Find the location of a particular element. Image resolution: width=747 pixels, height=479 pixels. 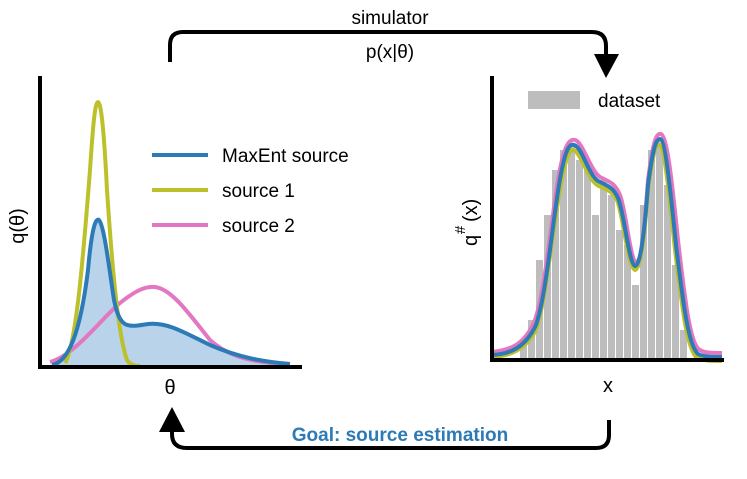

maxent-curve is located at coordinates (171, 292).